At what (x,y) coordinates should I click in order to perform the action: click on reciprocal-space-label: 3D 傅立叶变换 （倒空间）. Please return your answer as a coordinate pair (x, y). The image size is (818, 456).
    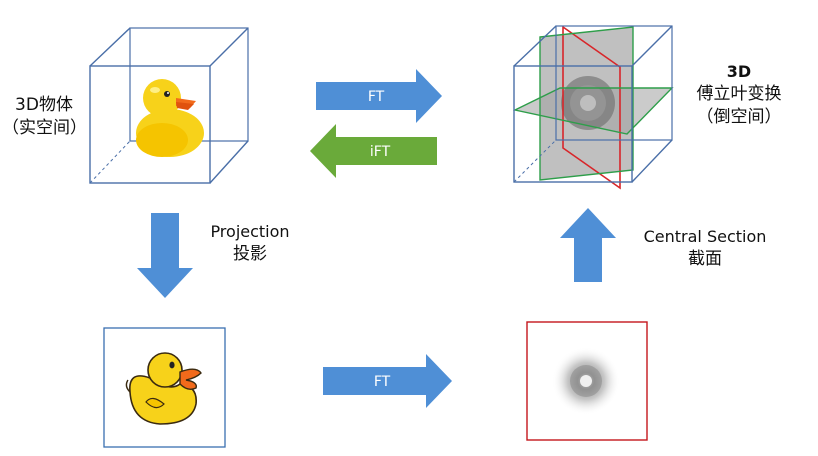
    Looking at the image, I should click on (739, 94).